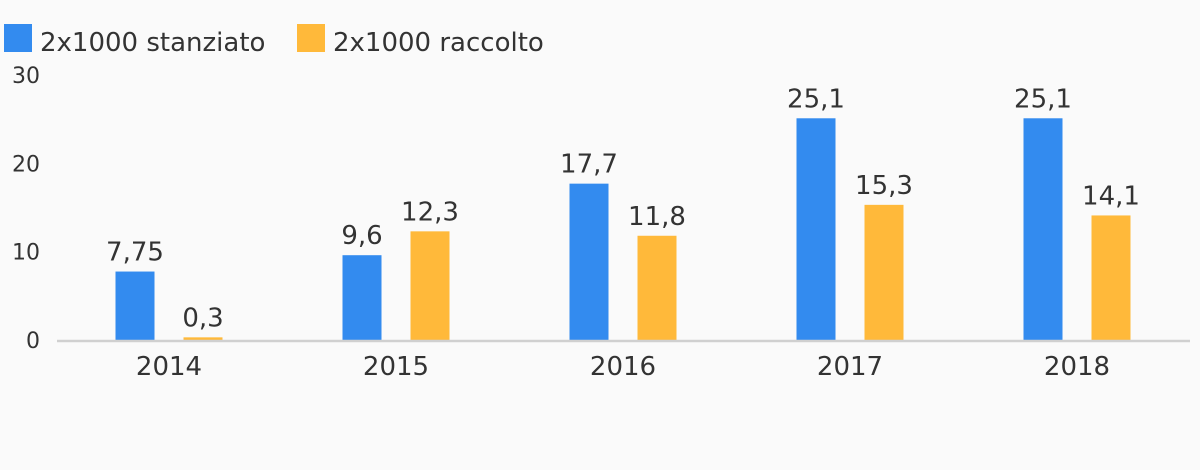 The image size is (1200, 470). I want to click on bar-2x1000-stanziato-2015, so click(362, 297).